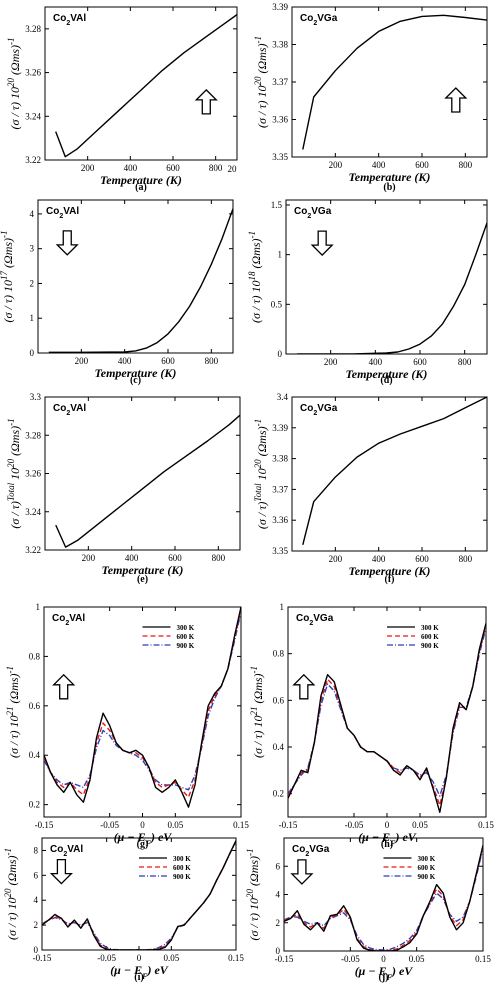 This screenshot has width=497, height=992. What do you see at coordinates (32, 318) in the screenshot?
I see `y-tick-label: 1` at bounding box center [32, 318].